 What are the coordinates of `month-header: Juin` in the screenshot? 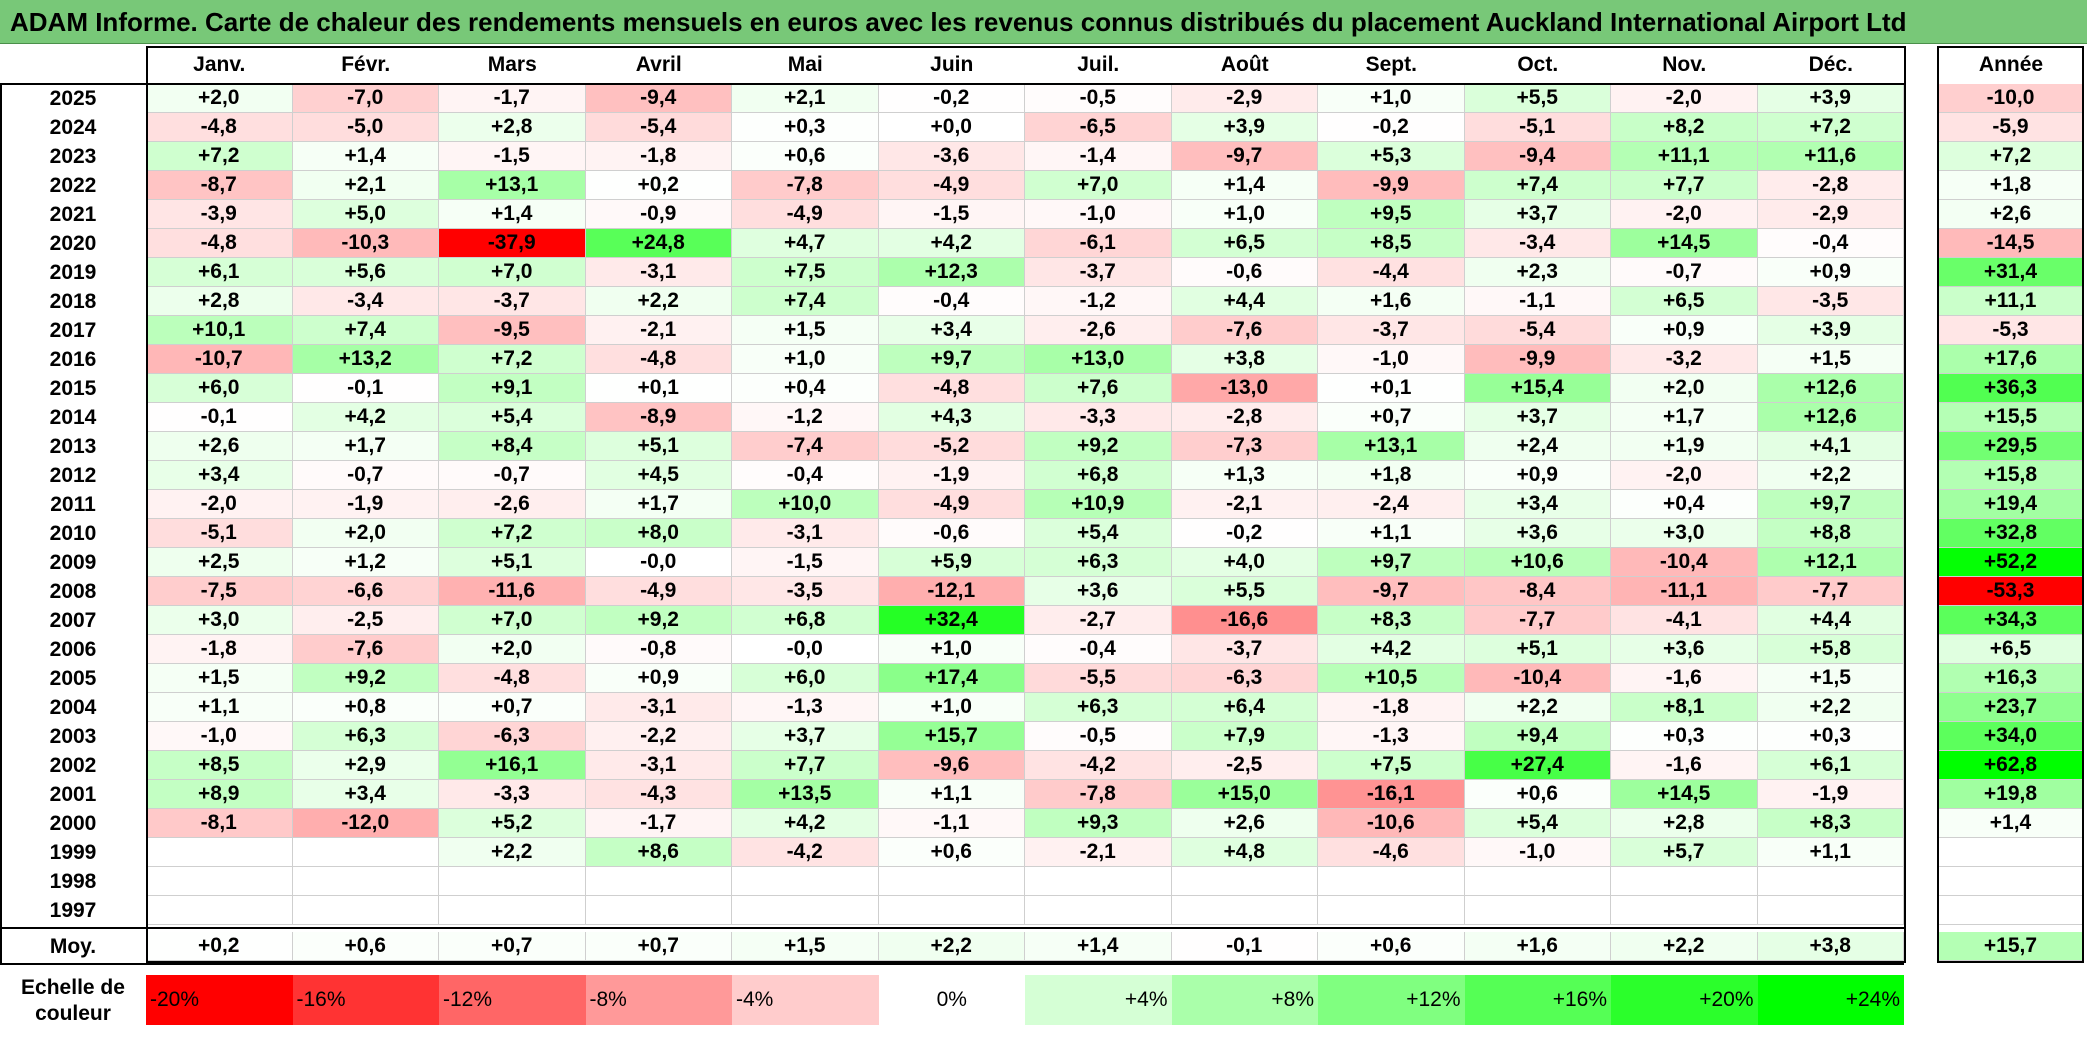 It's located at (952, 64).